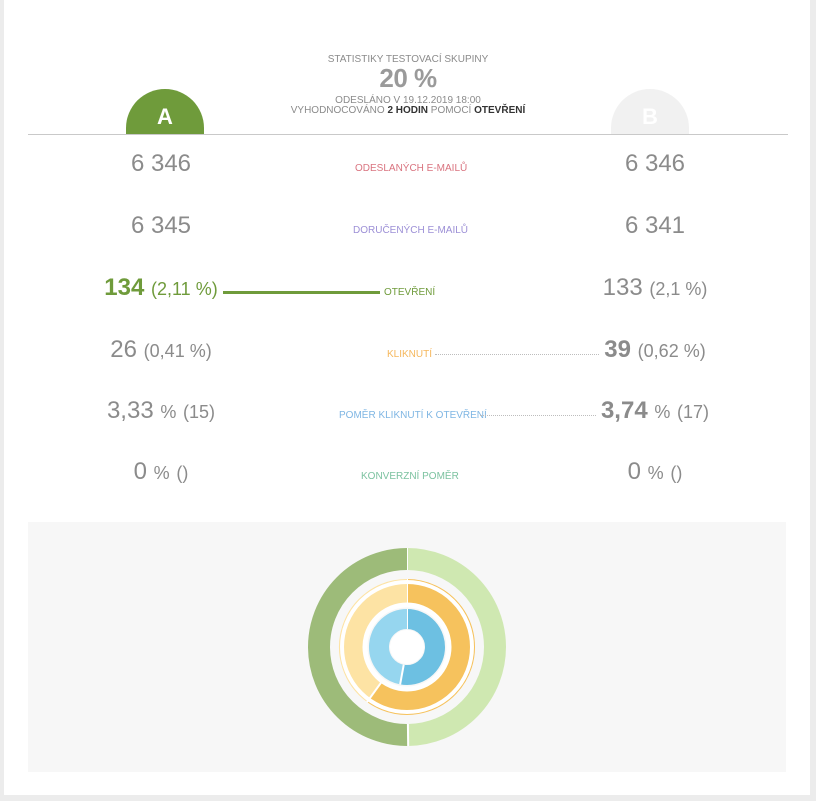 The height and width of the screenshot is (801, 816). I want to click on variant-b-value: 6 346, so click(655, 163).